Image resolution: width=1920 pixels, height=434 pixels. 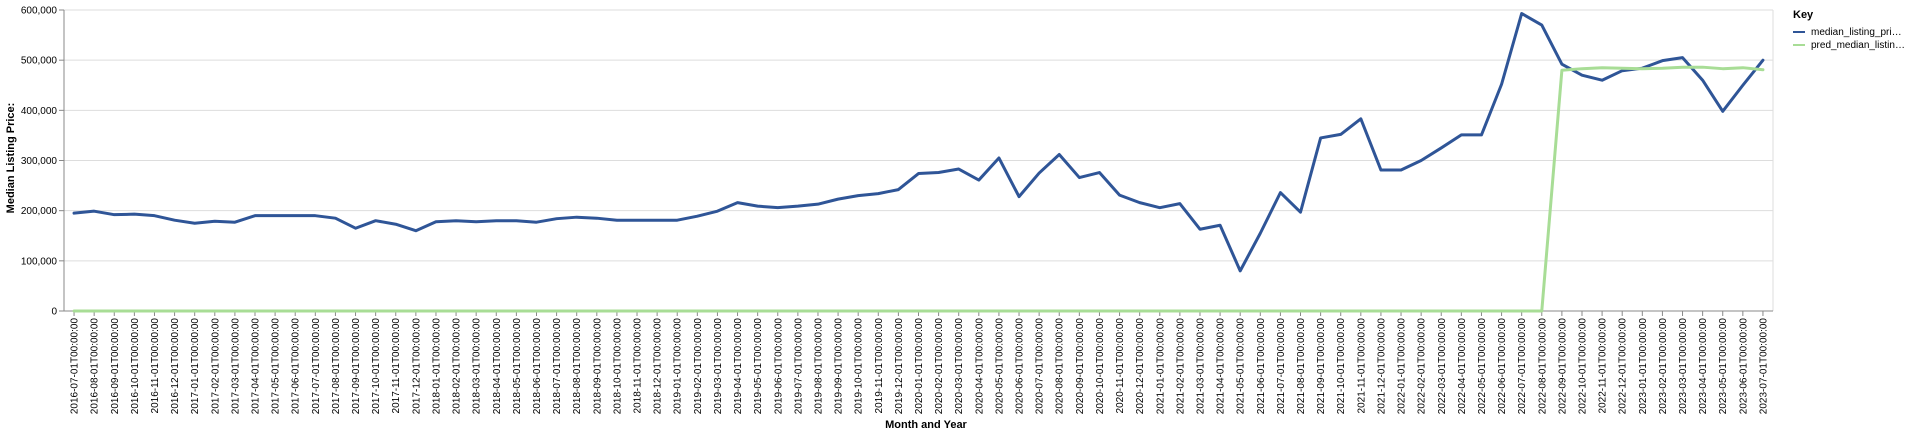 What do you see at coordinates (1542, 366) in the screenshot?
I see `x-tick-label: 2022-08-01T00:00:00` at bounding box center [1542, 366].